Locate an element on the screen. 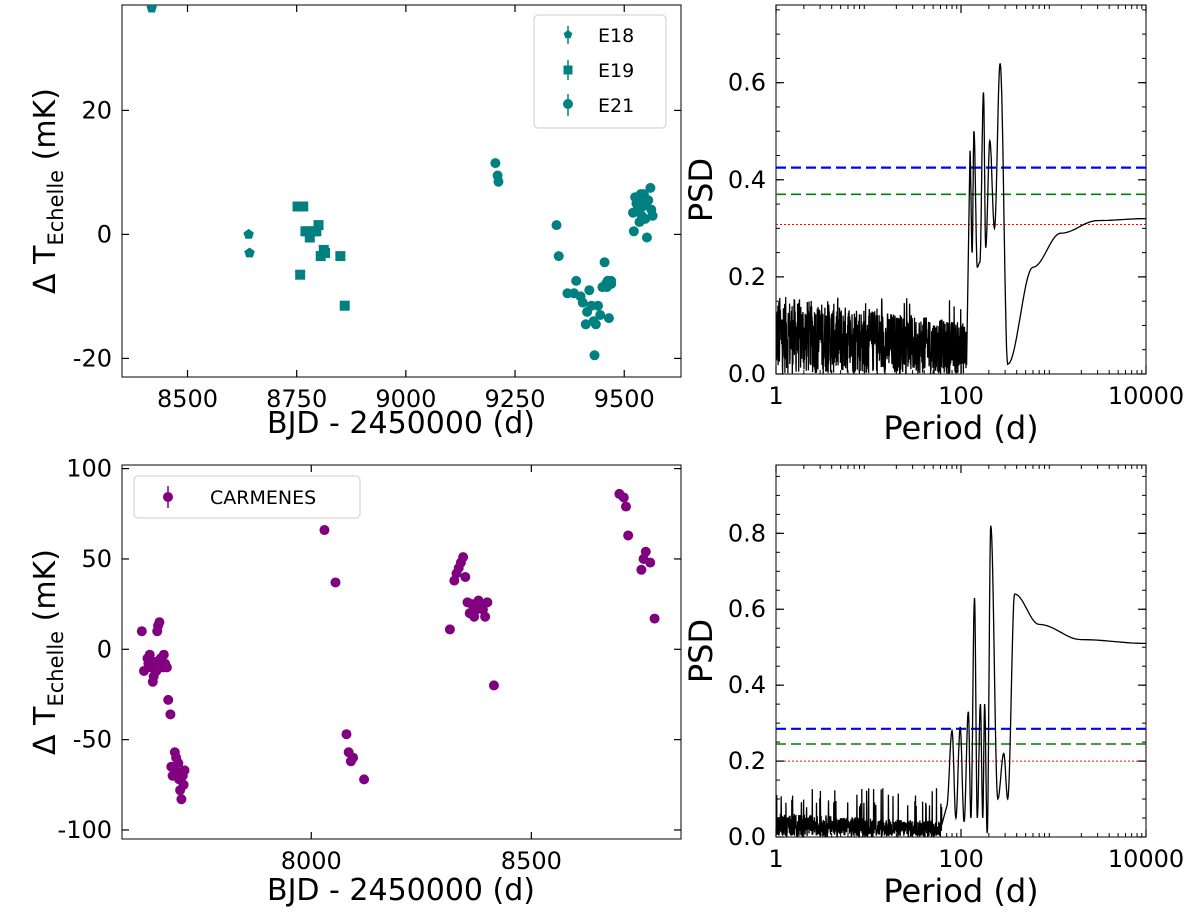 The image size is (1200, 916). legend-label: E18 is located at coordinates (616, 36).